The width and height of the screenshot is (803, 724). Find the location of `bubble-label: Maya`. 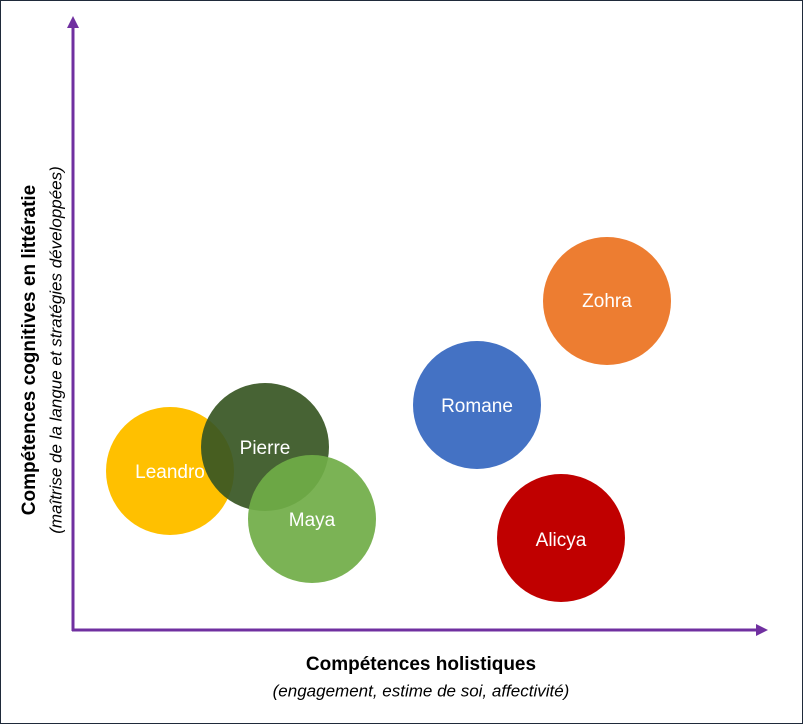

bubble-label: Maya is located at coordinates (312, 520).